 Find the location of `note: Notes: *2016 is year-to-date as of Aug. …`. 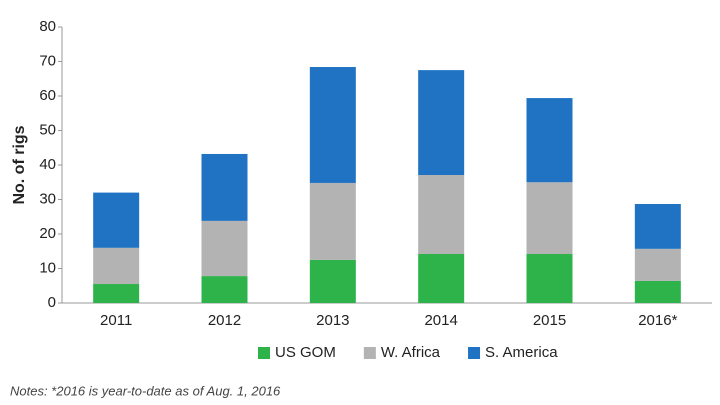

note: Notes: *2016 is year-to-date as of Aug. … is located at coordinates (145, 390).